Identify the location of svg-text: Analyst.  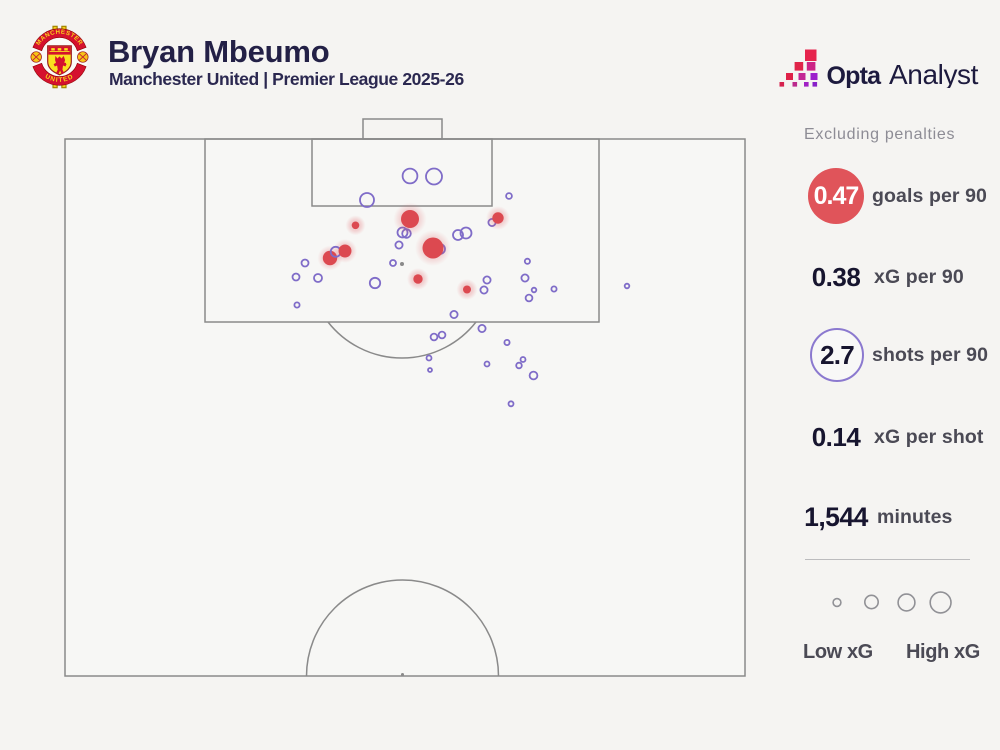
(934, 73).